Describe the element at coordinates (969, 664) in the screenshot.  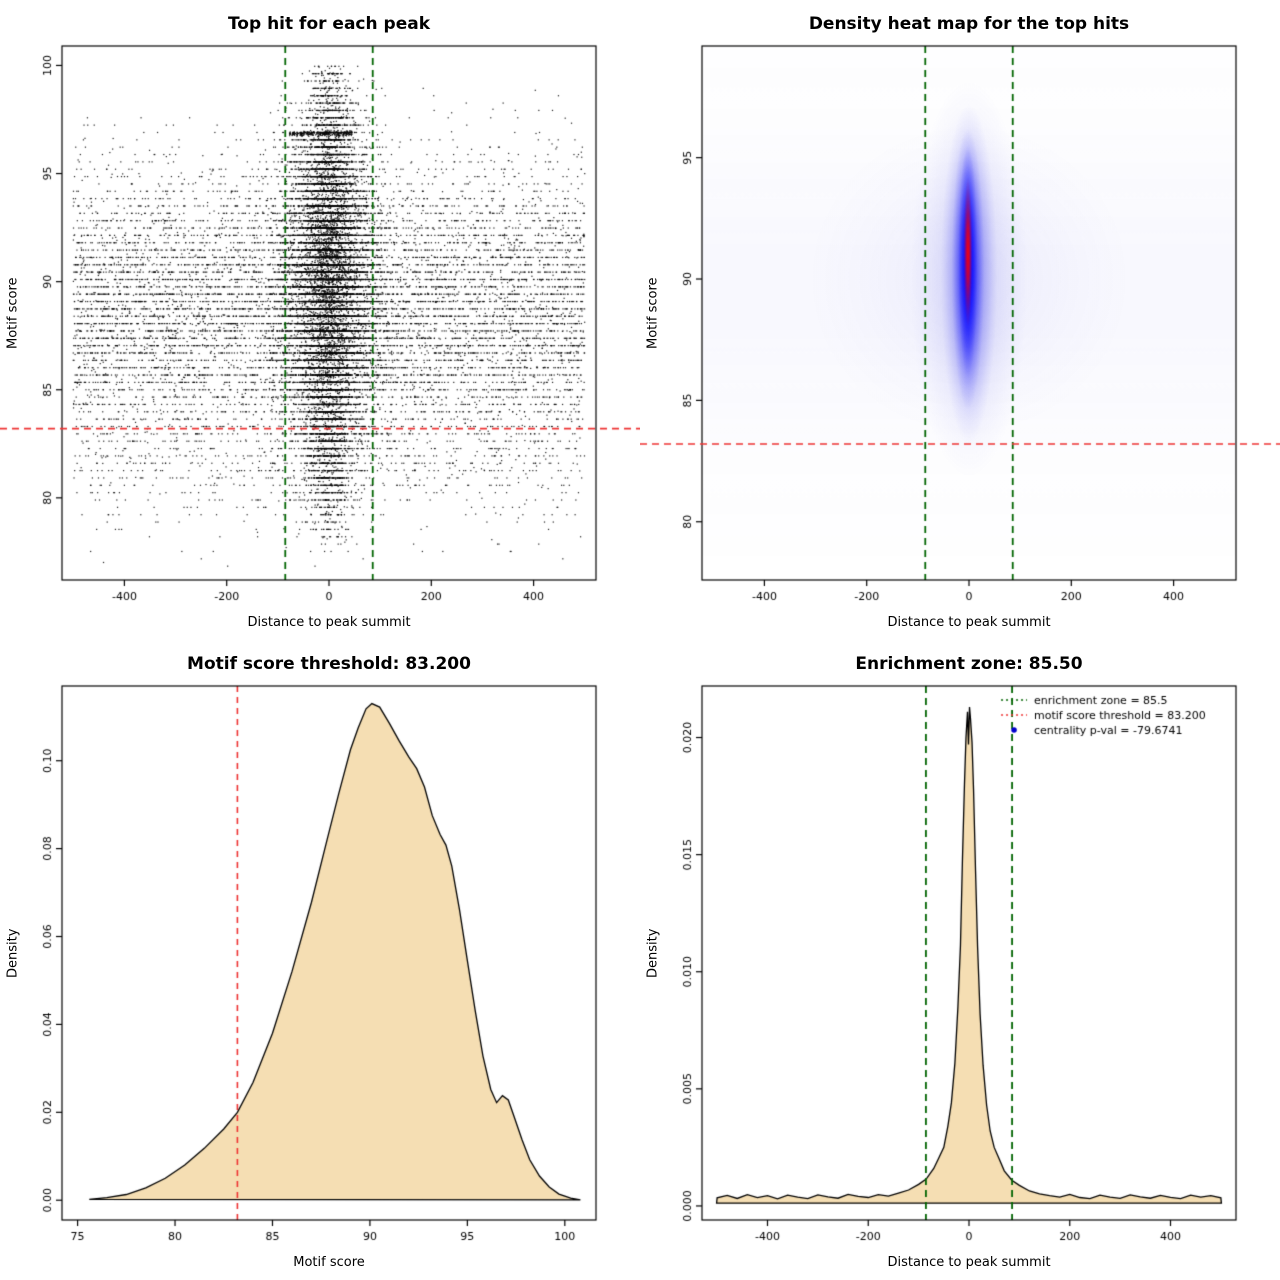
I see `panel-title: Enrichment zone: 85.50` at that location.